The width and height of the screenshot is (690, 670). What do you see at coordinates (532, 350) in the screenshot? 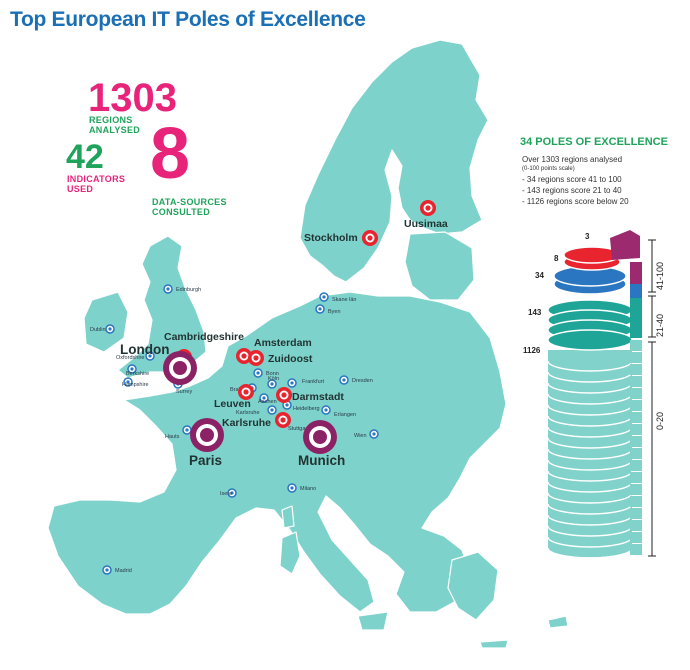
I see `stack-label-1126: 1126` at bounding box center [532, 350].